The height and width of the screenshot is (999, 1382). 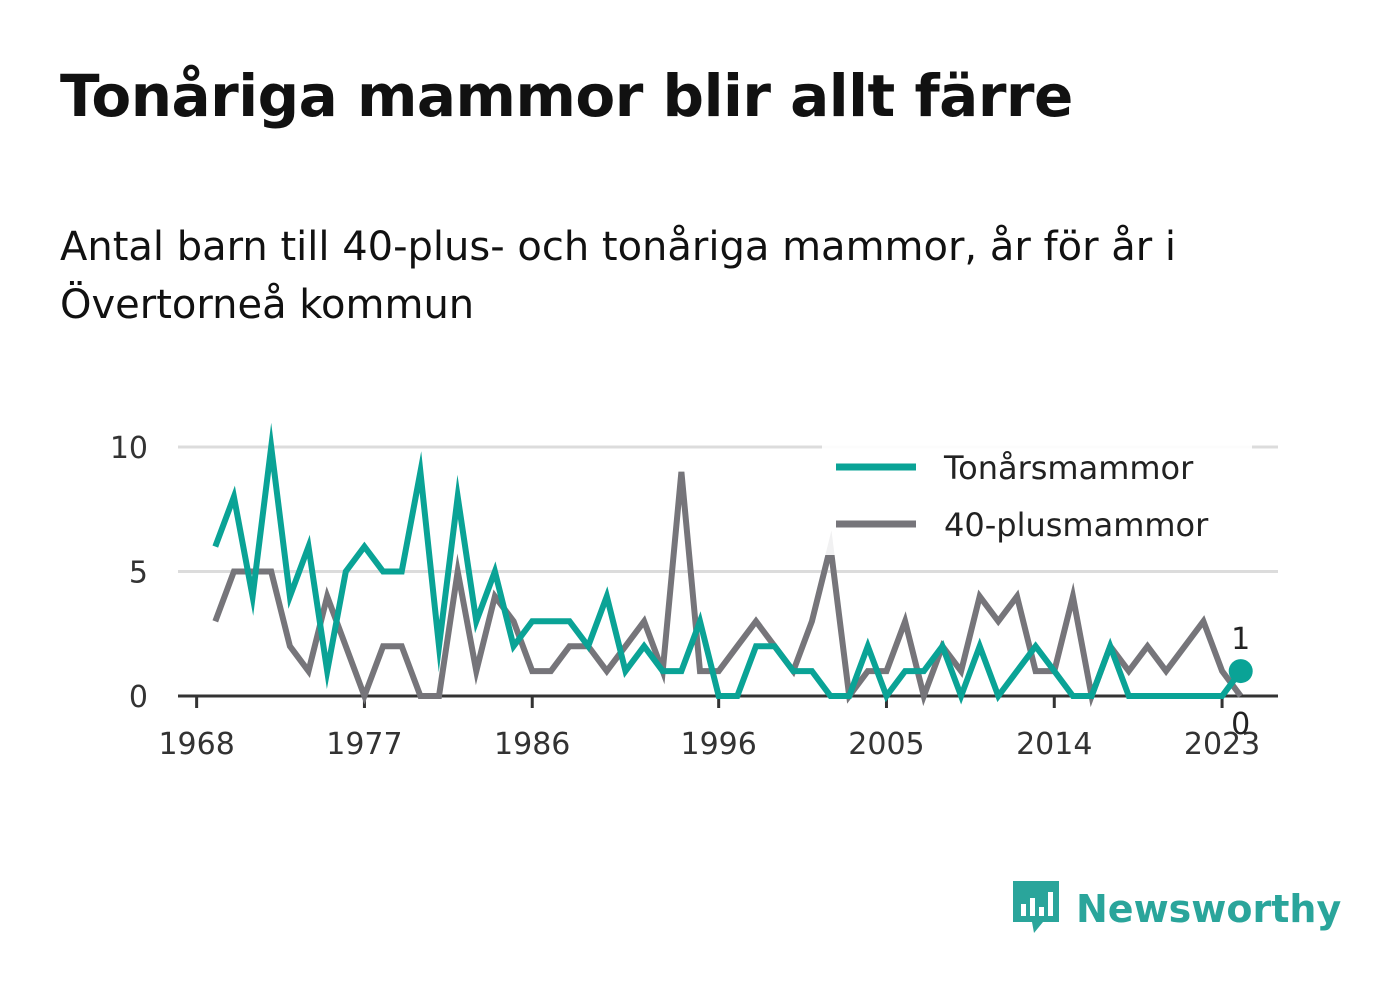 I want to click on x-axis: 1968 1977 1986 1996 2005 2014 2023, so click(x=718, y=728).